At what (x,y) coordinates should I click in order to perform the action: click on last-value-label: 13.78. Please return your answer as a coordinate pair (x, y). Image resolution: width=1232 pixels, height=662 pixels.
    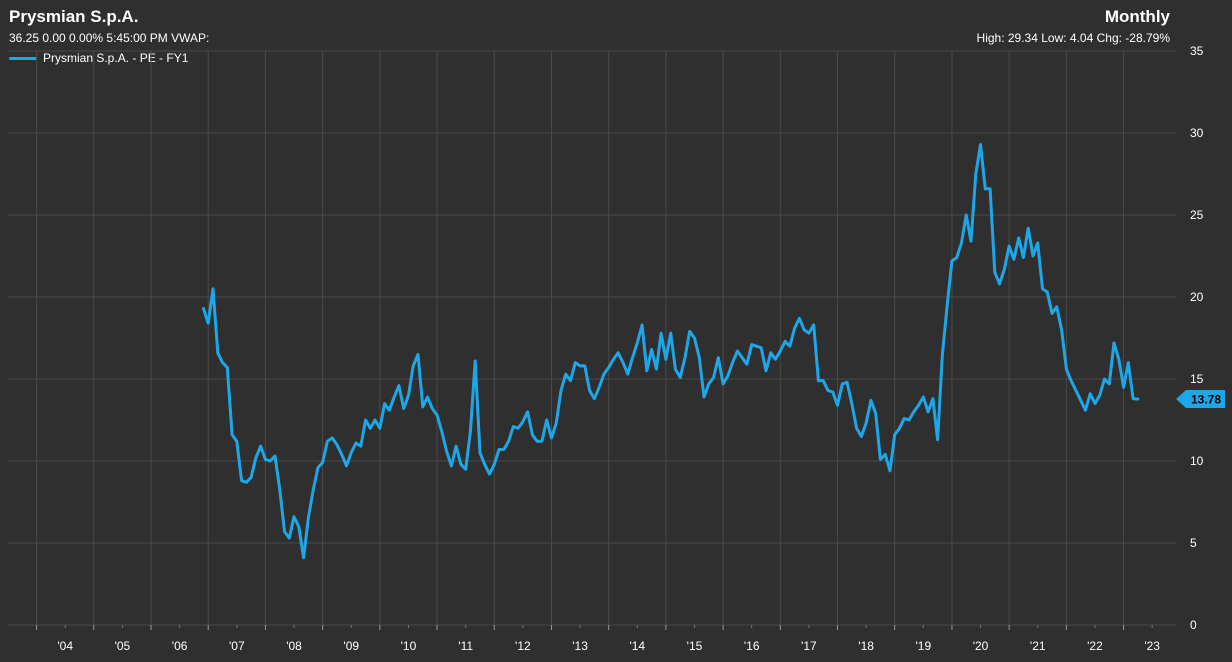
    Looking at the image, I should click on (1206, 400).